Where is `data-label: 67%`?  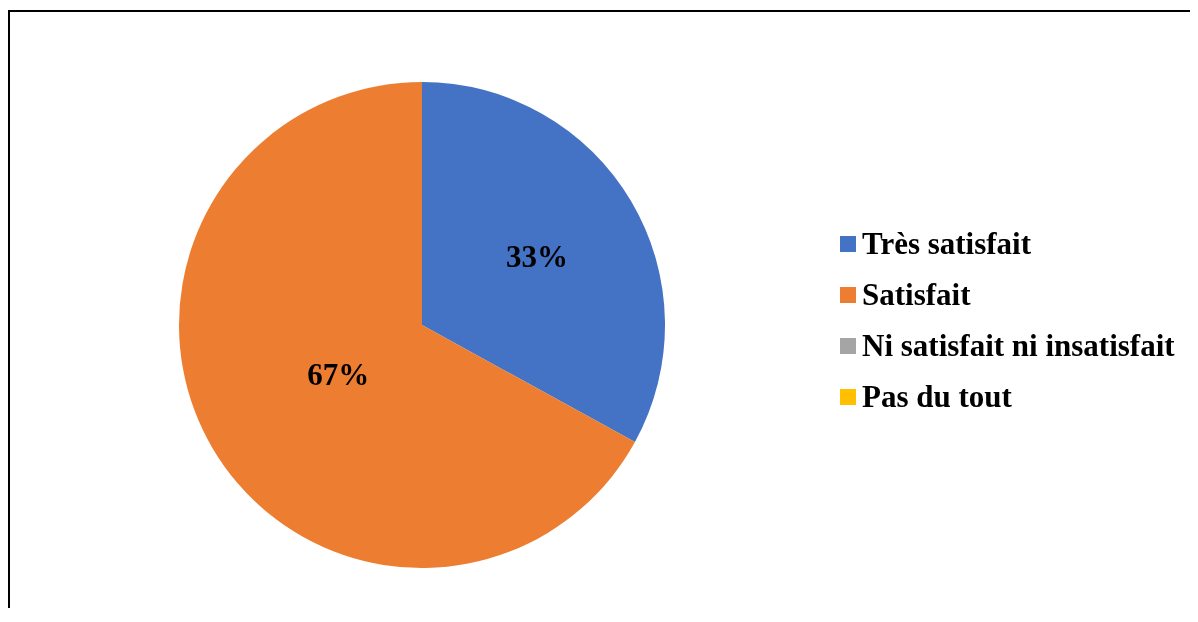 data-label: 67% is located at coordinates (338, 374).